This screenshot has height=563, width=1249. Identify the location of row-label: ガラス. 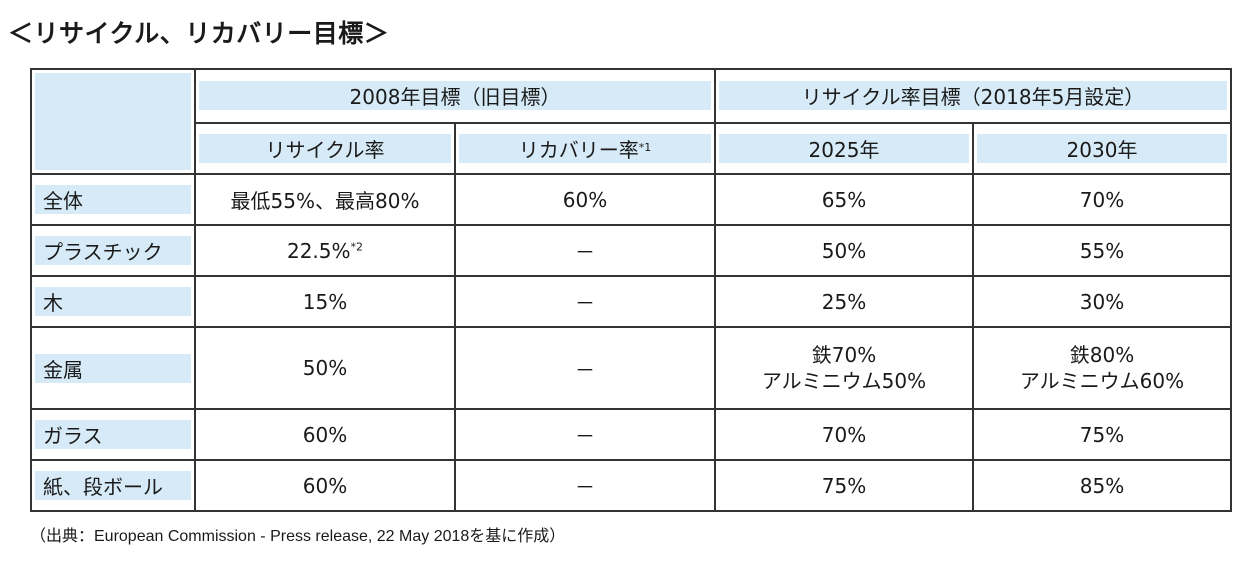
(113, 434).